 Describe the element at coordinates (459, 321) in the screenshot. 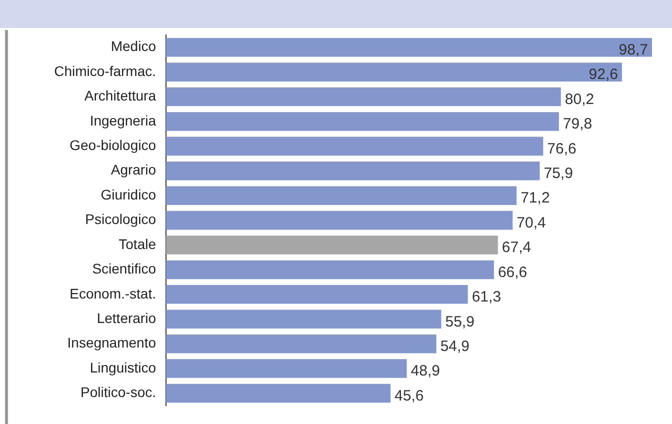

I see `data-label: 55,9` at that location.